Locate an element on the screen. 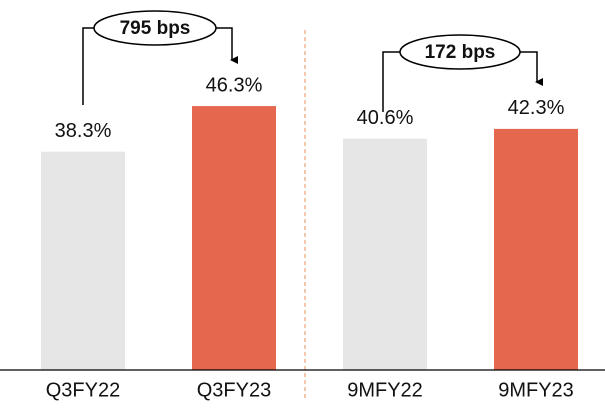  annotation-text: 172 bps is located at coordinates (460, 52).